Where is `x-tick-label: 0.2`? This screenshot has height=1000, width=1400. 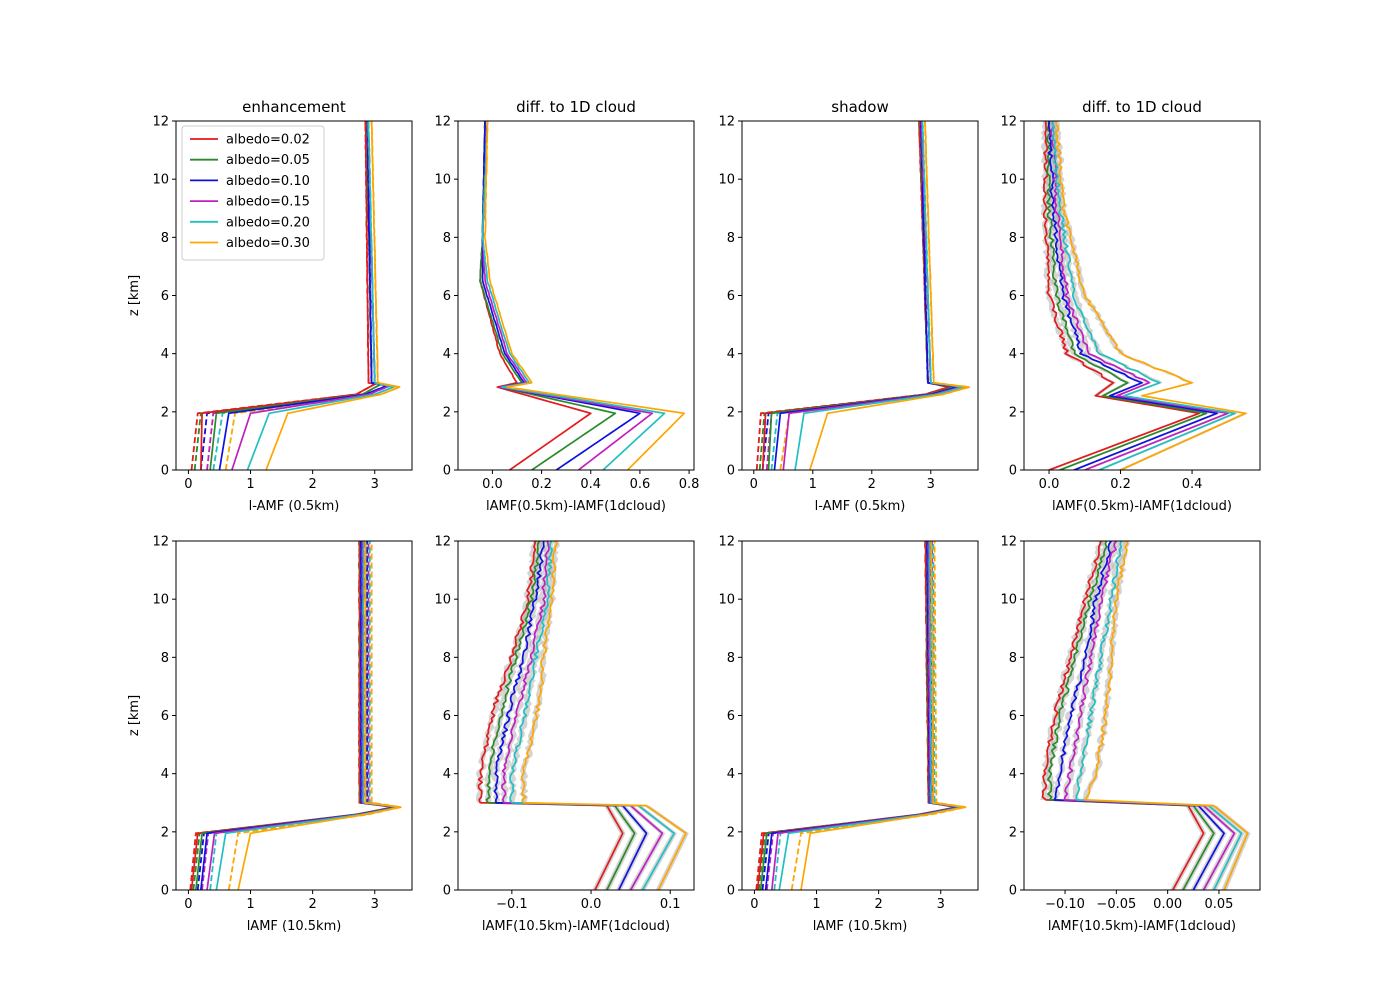 x-tick-label: 0.2 is located at coordinates (541, 484).